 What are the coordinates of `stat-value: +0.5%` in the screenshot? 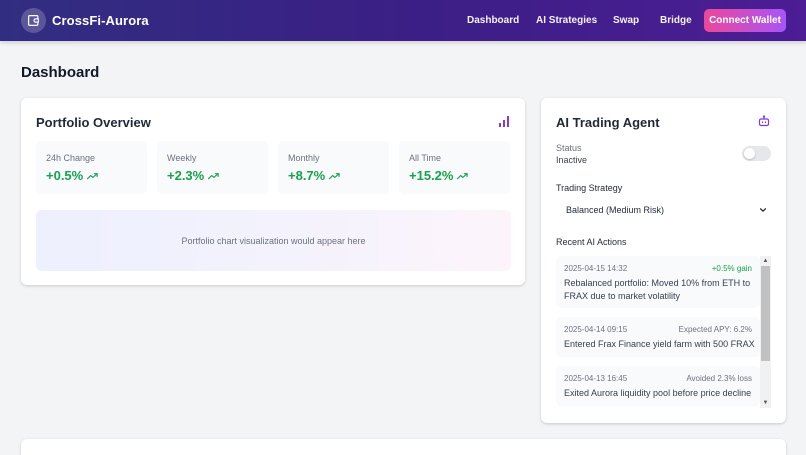 It's located at (72, 175).